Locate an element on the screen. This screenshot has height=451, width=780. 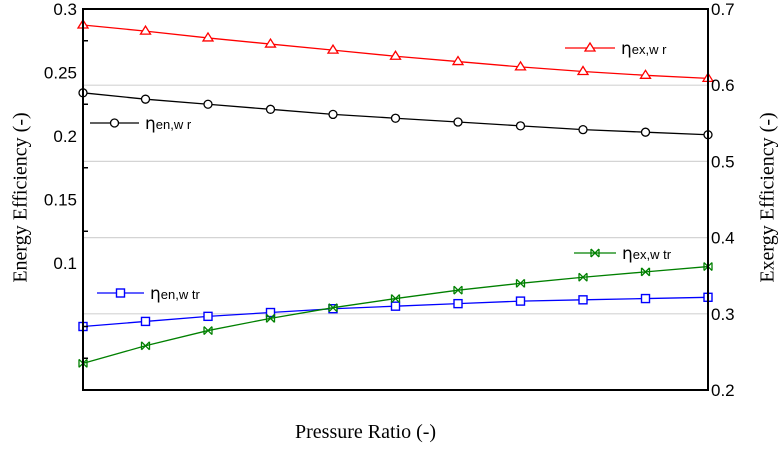
left-tick-label: 0.25 is located at coordinates (60, 73).